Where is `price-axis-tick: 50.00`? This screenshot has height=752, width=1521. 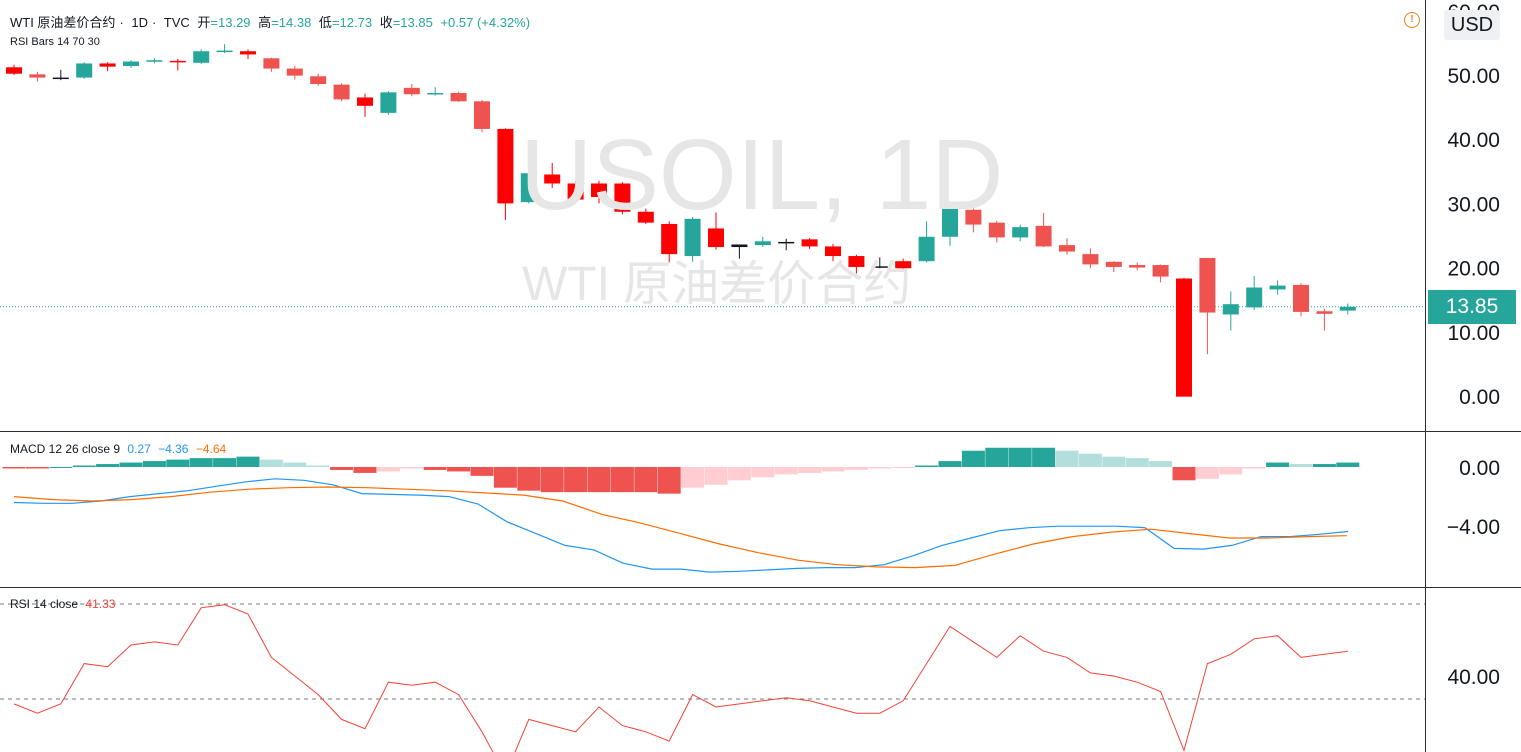
price-axis-tick: 50.00 is located at coordinates (1473, 76).